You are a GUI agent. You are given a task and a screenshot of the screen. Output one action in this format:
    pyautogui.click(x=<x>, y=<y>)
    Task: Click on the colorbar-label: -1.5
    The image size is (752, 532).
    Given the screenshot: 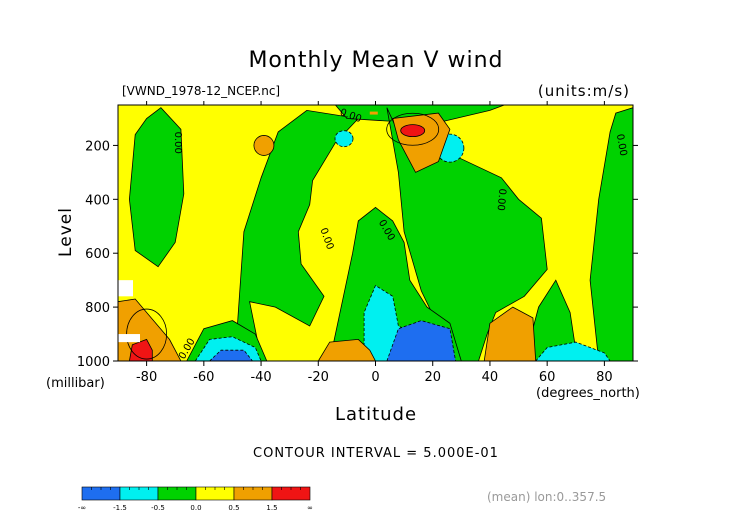 What is the action you would take?
    pyautogui.click(x=120, y=508)
    